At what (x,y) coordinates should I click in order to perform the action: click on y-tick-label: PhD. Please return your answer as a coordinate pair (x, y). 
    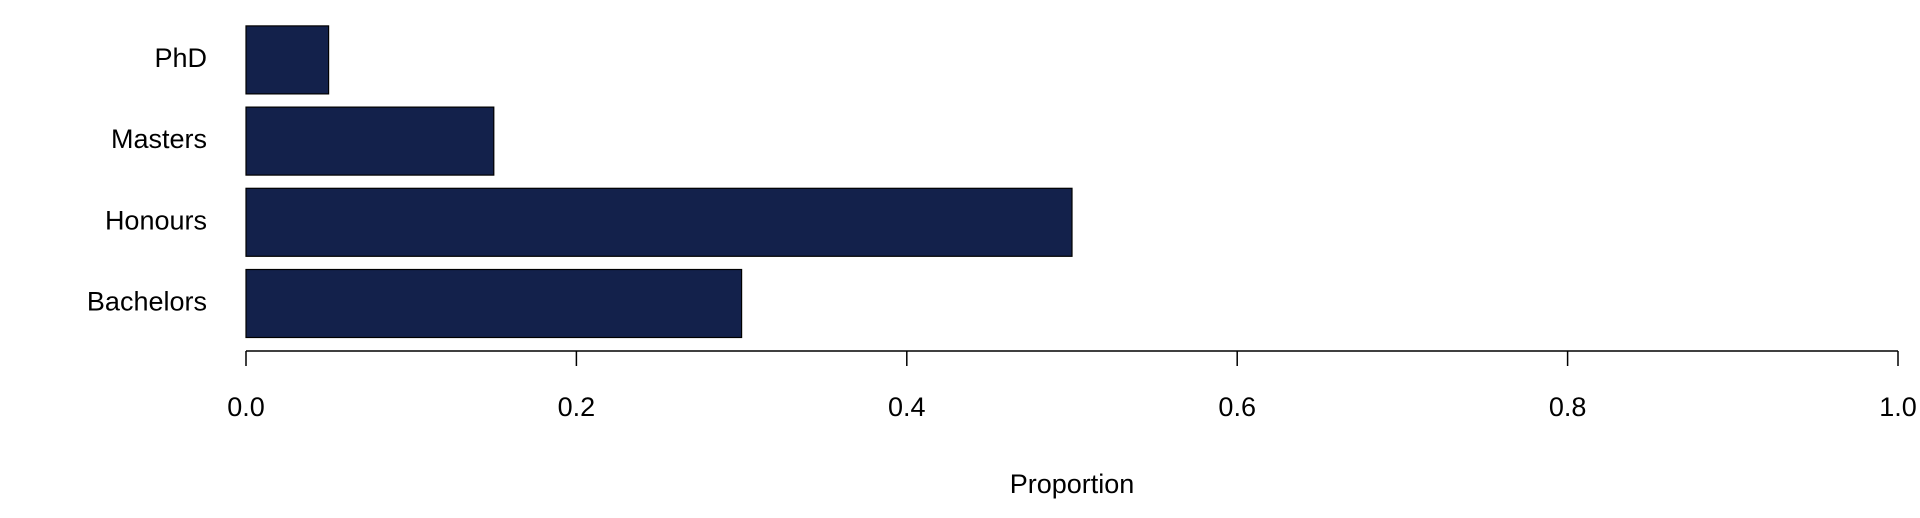
    Looking at the image, I should click on (180, 58).